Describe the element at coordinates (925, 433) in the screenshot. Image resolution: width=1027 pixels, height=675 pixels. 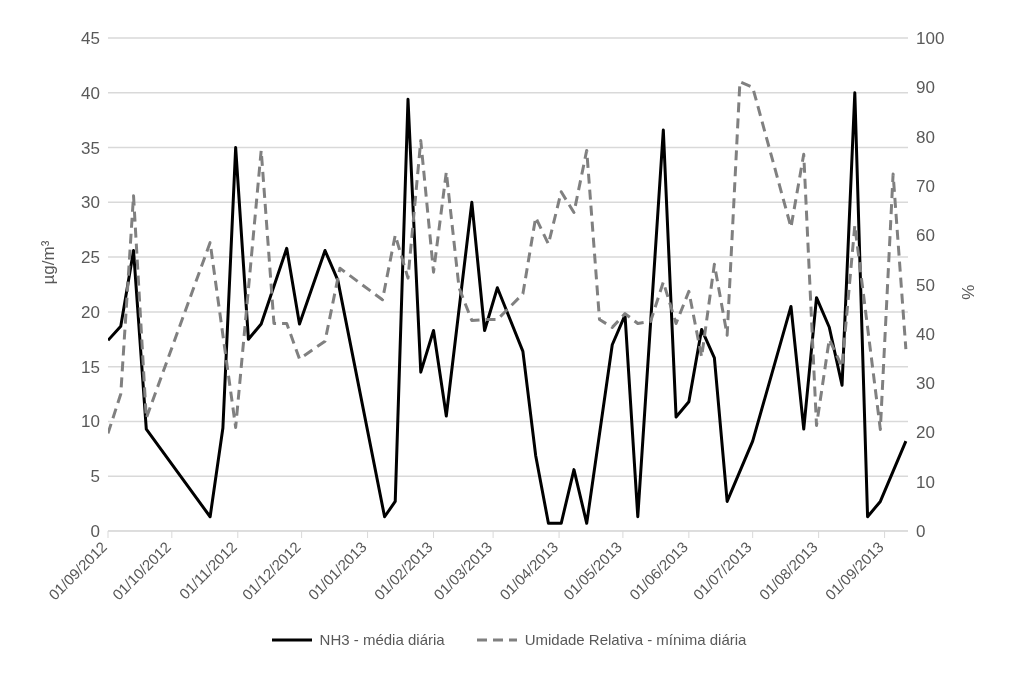
I see `y2-tick-label: 20` at that location.